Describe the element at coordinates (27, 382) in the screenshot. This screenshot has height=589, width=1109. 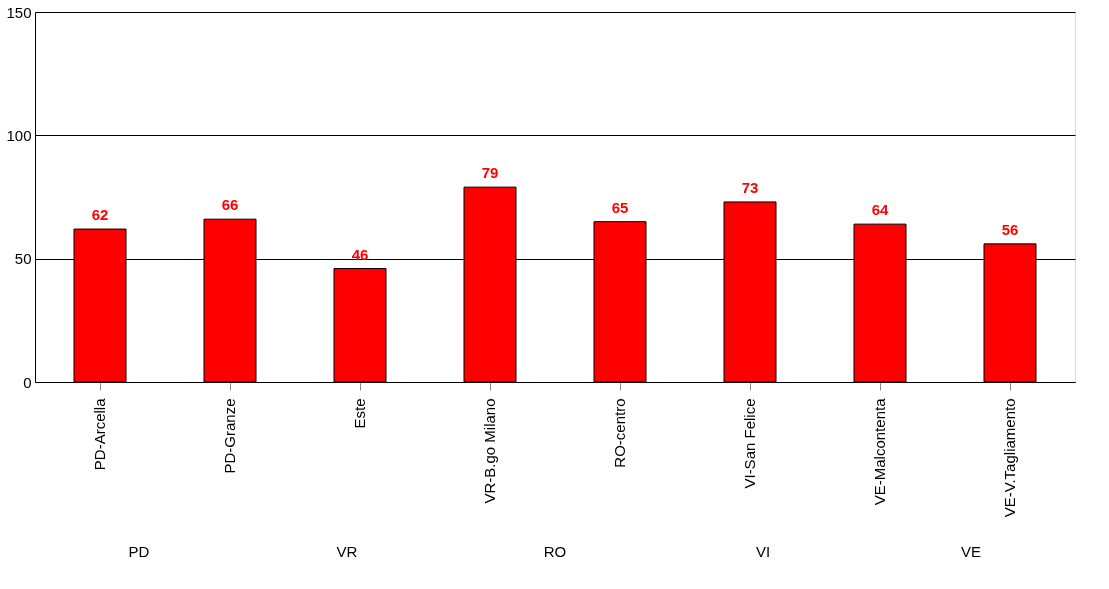
I see `y-tick-label: 0` at that location.